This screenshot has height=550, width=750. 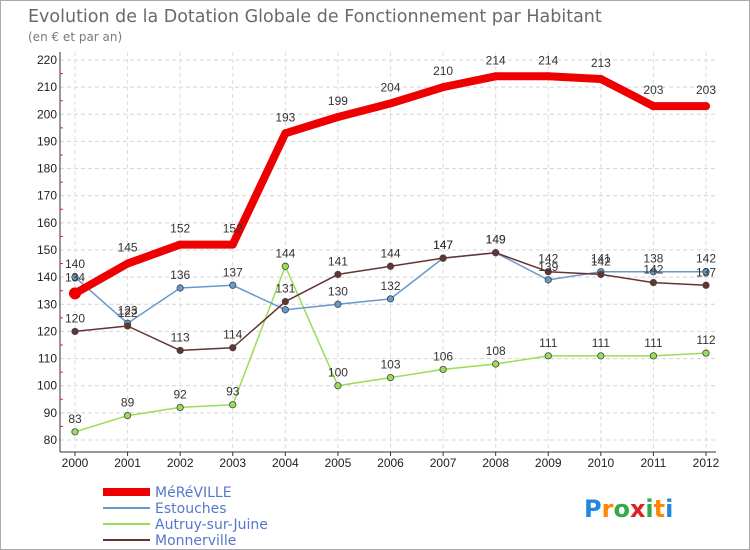 What do you see at coordinates (47, 386) in the screenshot?
I see `y-tick-label: 100` at bounding box center [47, 386].